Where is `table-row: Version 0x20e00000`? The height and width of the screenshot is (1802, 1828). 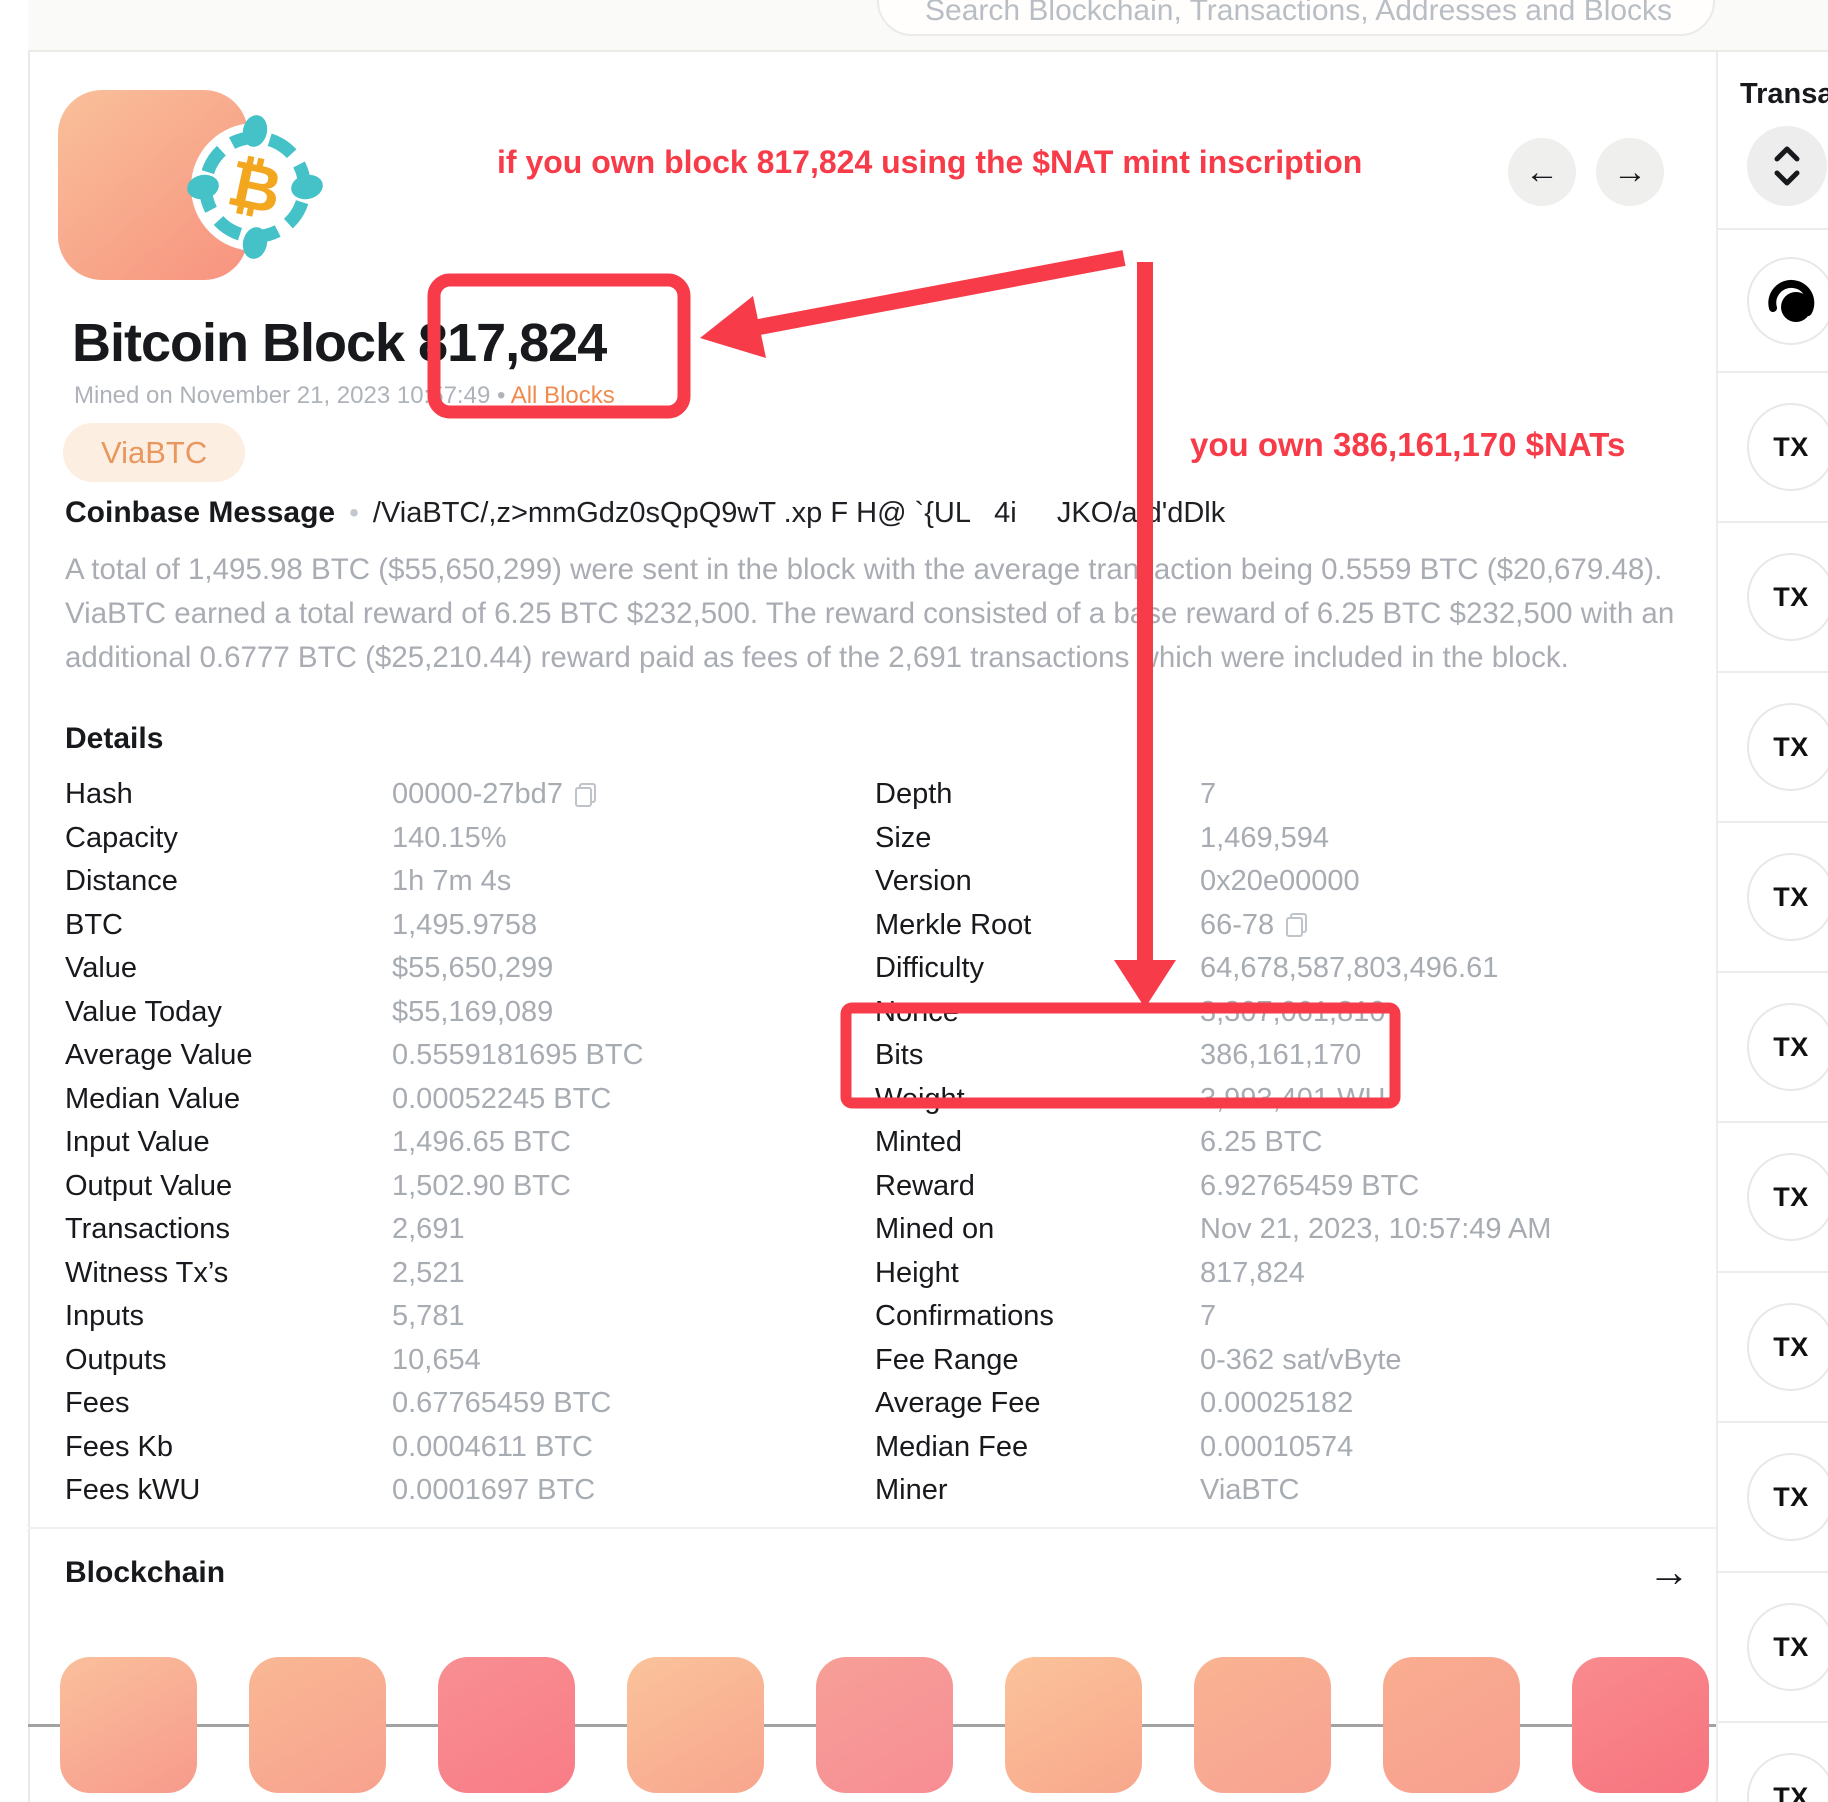
table-row: Version 0x20e00000 is located at coordinates (1285, 882).